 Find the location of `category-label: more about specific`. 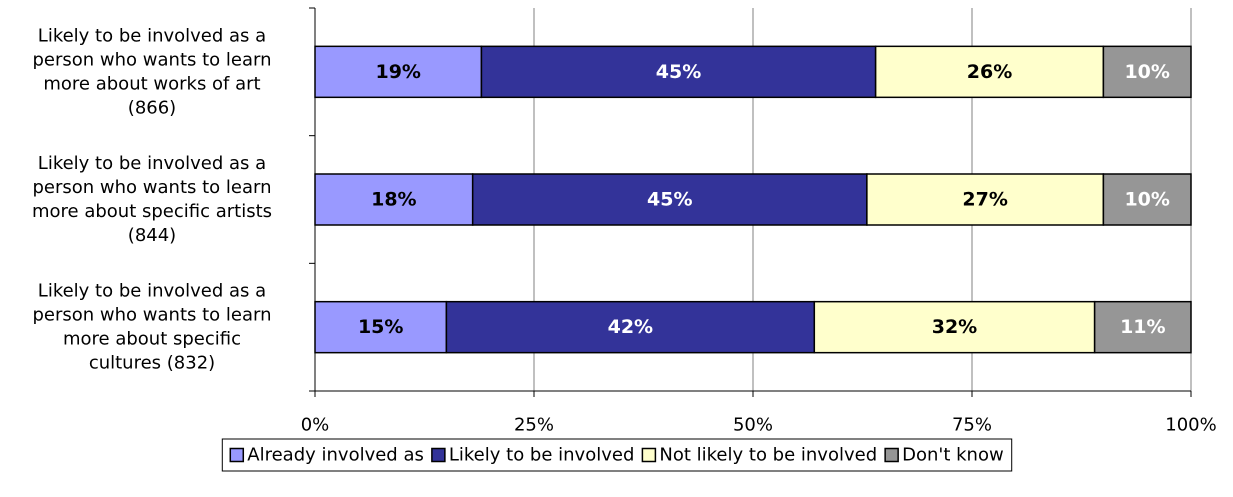

category-label: more about specific is located at coordinates (152, 339).